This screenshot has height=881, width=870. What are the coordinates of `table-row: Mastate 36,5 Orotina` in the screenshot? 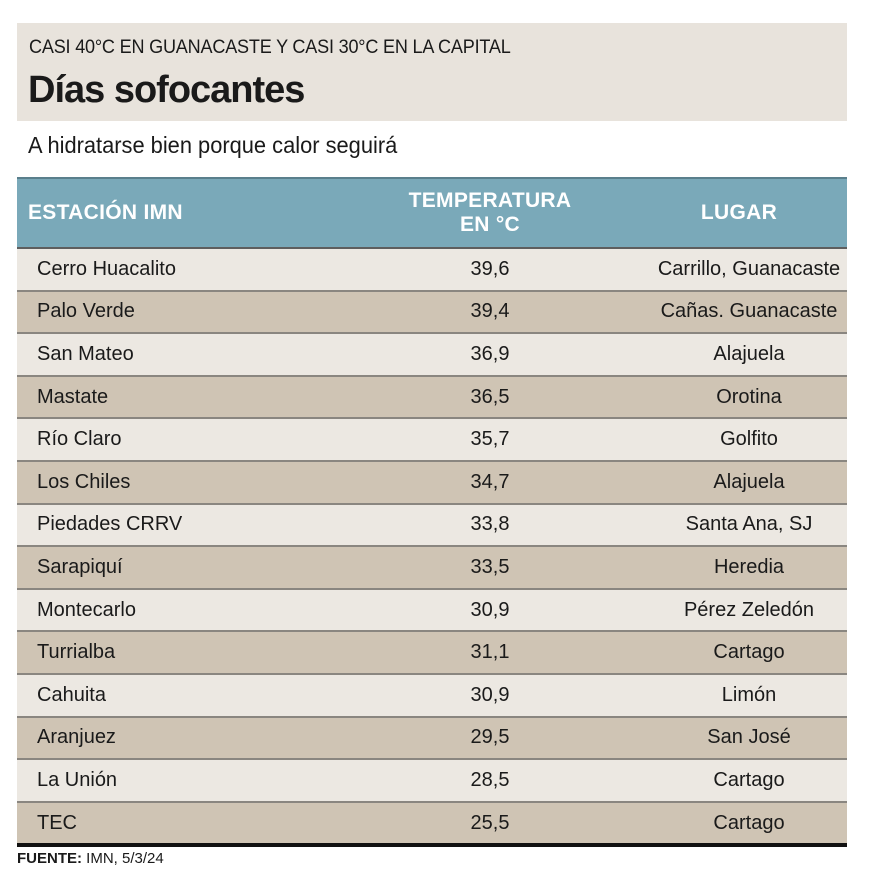 It's located at (432, 397).